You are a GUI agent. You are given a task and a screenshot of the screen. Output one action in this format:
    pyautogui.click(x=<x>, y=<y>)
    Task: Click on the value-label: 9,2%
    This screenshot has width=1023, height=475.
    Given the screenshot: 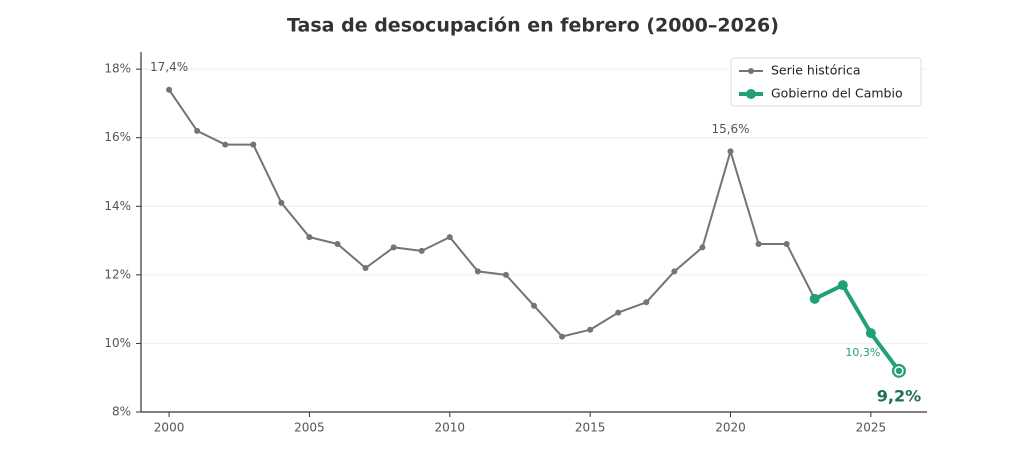 What is the action you would take?
    pyautogui.click(x=899, y=395)
    